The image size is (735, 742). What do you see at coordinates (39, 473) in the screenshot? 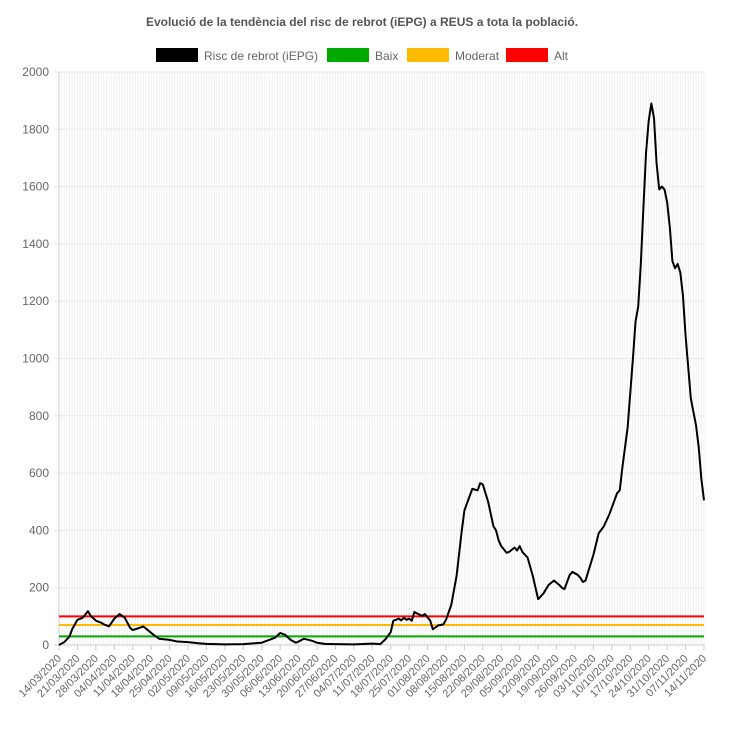
I see `y-tick-label: 600` at bounding box center [39, 473].